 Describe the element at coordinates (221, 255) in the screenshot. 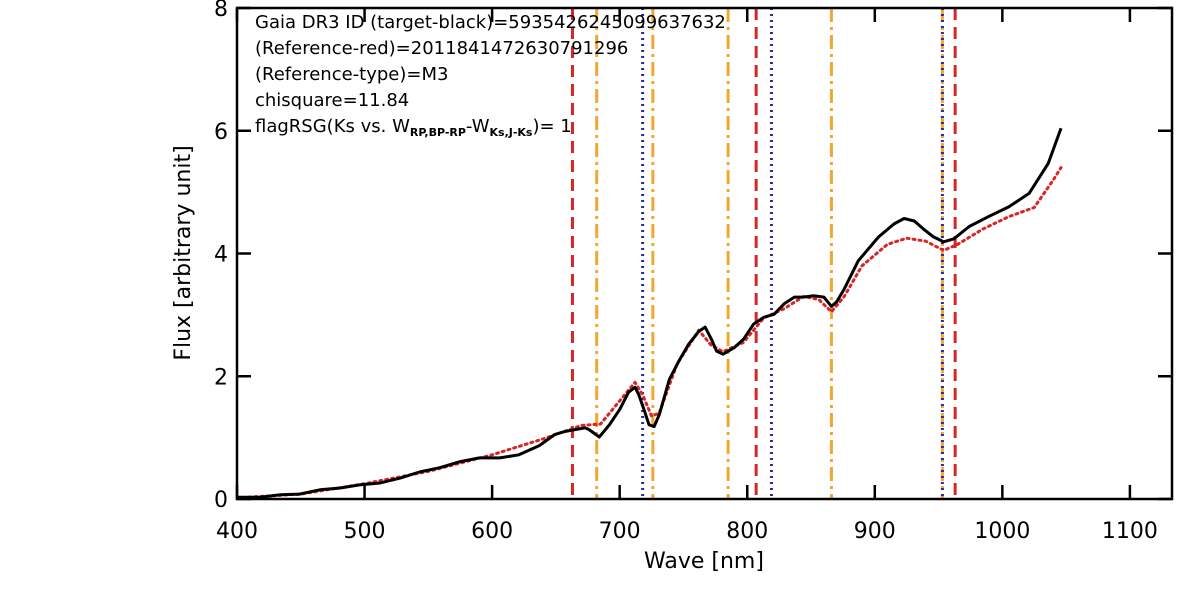

I see `y-tick-label: 4` at that location.